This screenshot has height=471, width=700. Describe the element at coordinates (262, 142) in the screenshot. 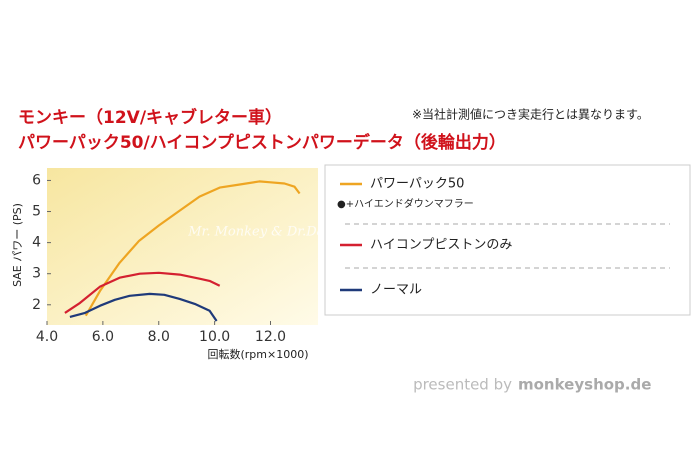

I see `chart-subtitle: パワーパック50/ハイコンプピストンパワーデータ（後輪出力）` at that location.